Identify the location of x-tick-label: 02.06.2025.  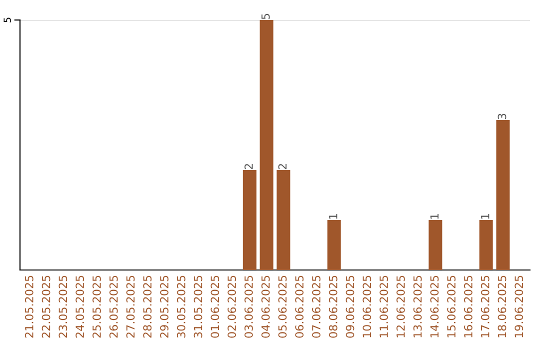
(232, 307).